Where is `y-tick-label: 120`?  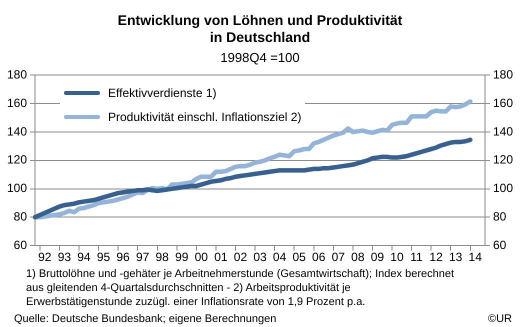 y-tick-label: 120 is located at coordinates (17, 159).